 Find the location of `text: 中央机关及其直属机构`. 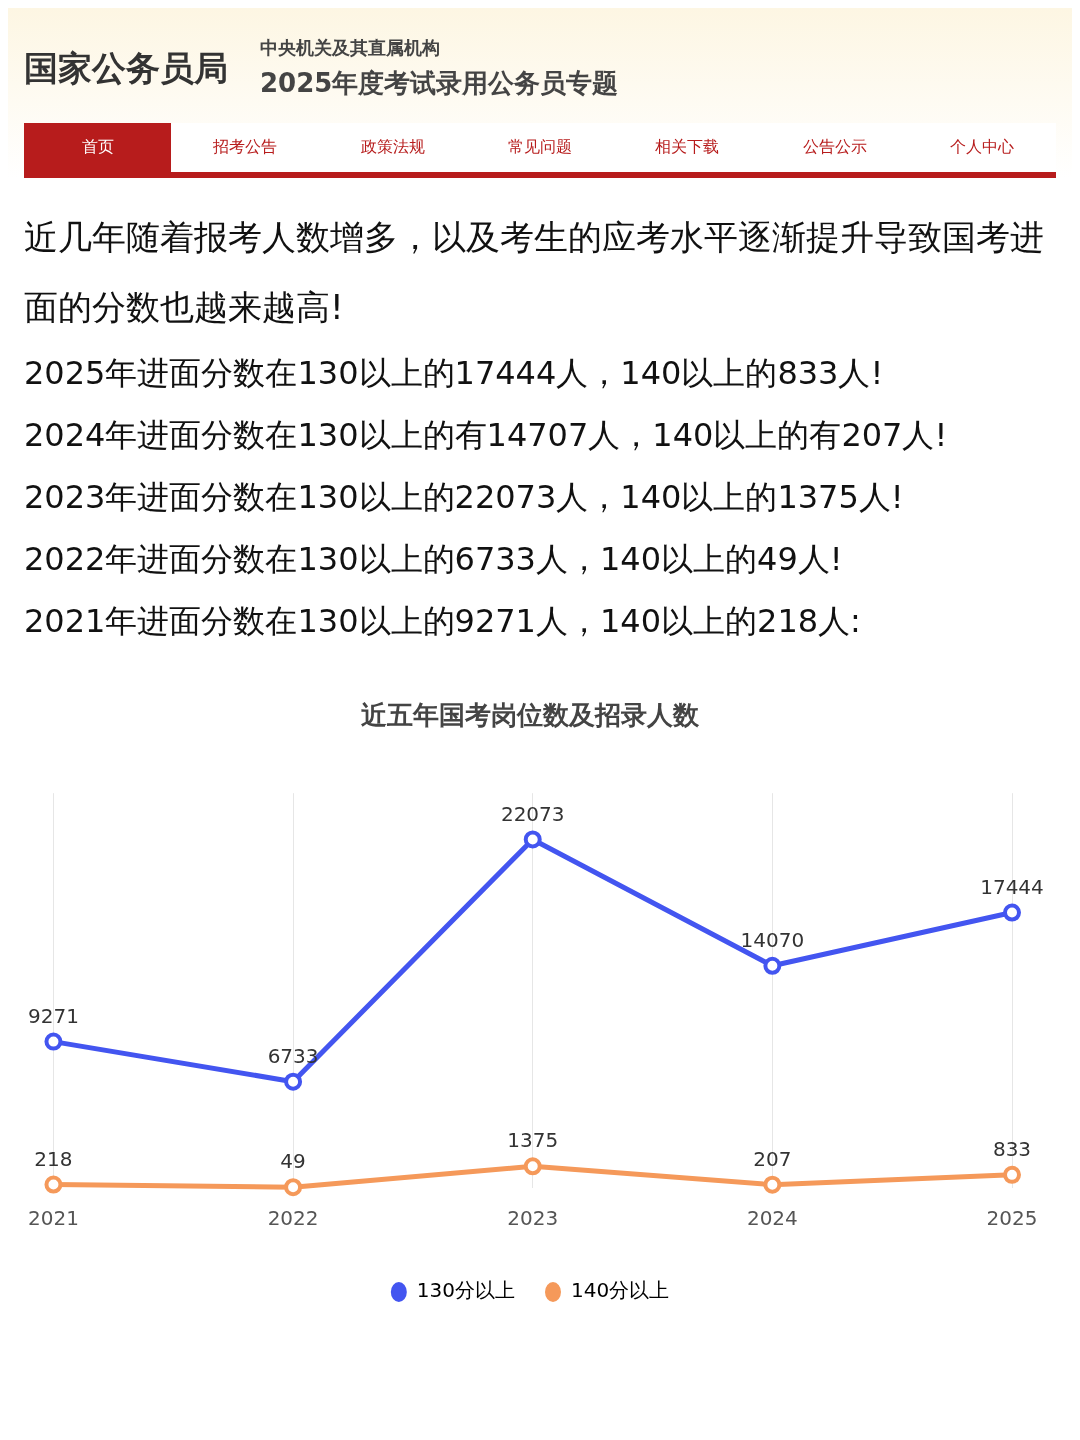

text: 中央机关及其直属机构 is located at coordinates (350, 48).